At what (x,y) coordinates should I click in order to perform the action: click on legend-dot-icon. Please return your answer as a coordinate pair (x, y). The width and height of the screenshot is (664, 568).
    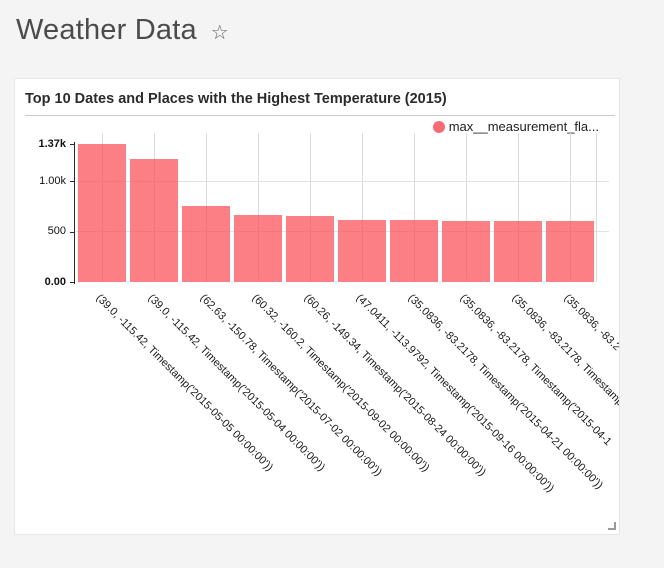
    Looking at the image, I should click on (438, 126).